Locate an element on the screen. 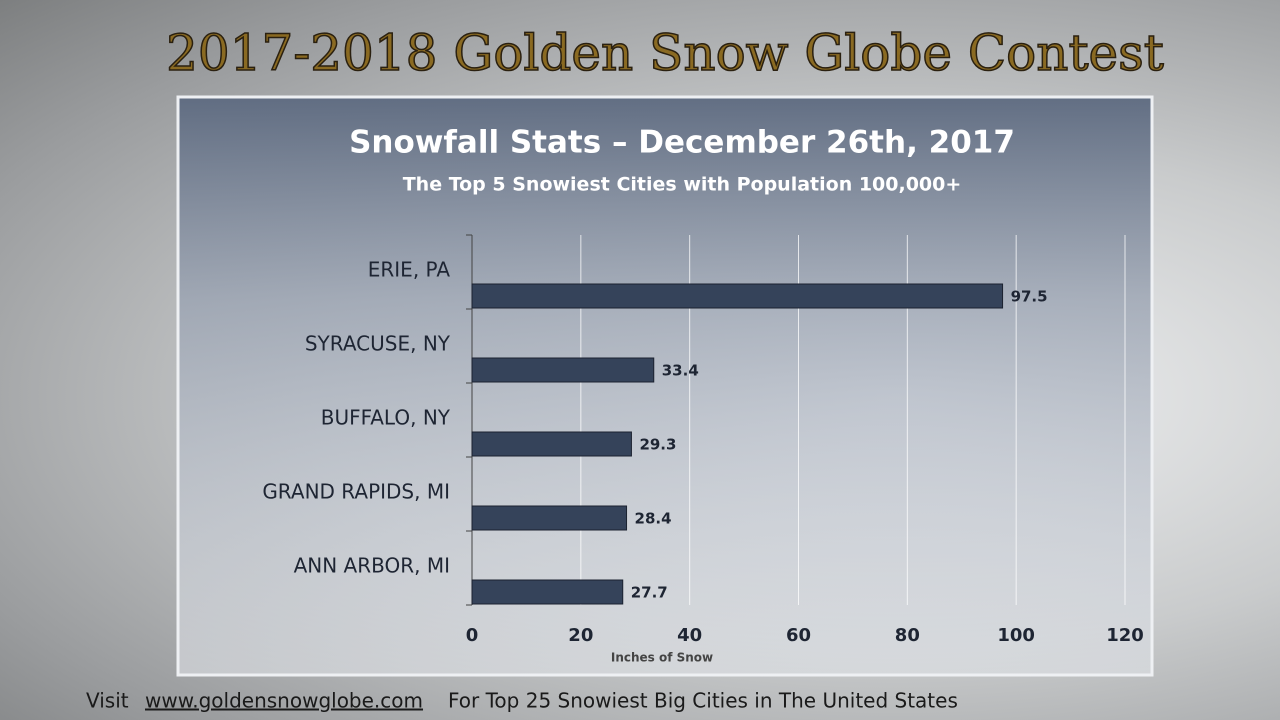 Image resolution: width=1280 pixels, height=720 pixels. data-label: 97.5 is located at coordinates (1029, 297).